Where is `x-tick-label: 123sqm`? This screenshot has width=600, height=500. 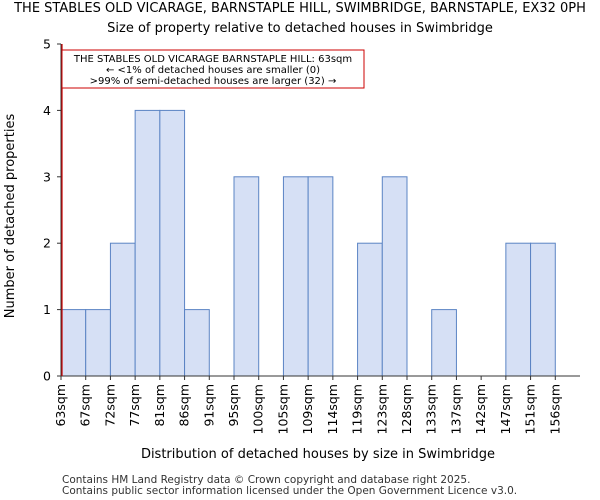
x-tick-label: 123sqm is located at coordinates (381, 409).